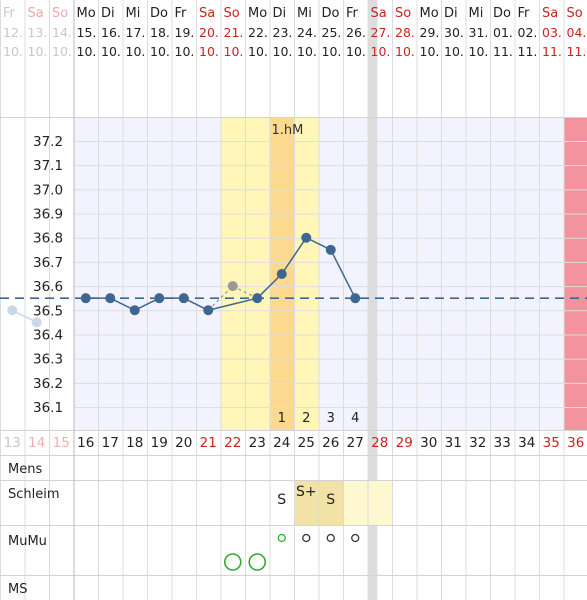  I want to click on cycle-day-number: 23, so click(257, 443).